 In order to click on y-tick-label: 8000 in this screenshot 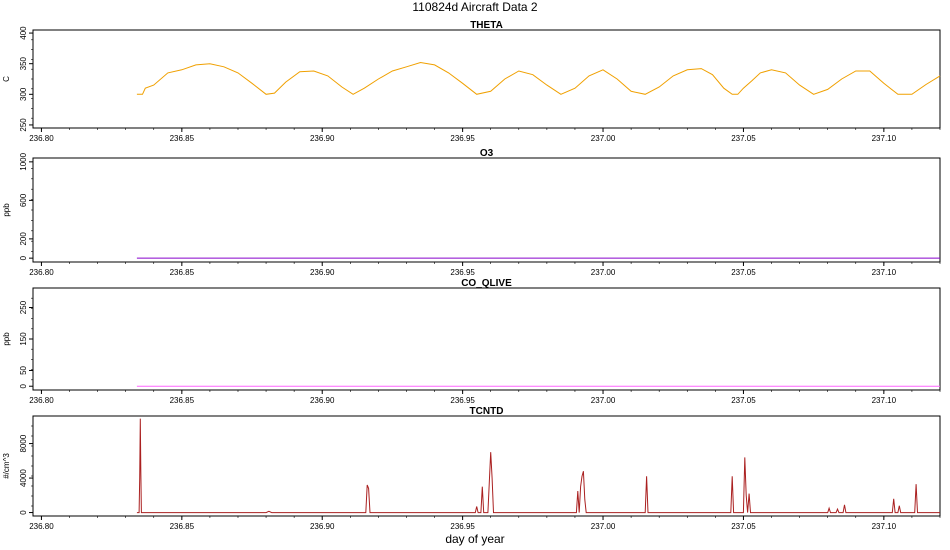, I will do `click(23, 443)`.